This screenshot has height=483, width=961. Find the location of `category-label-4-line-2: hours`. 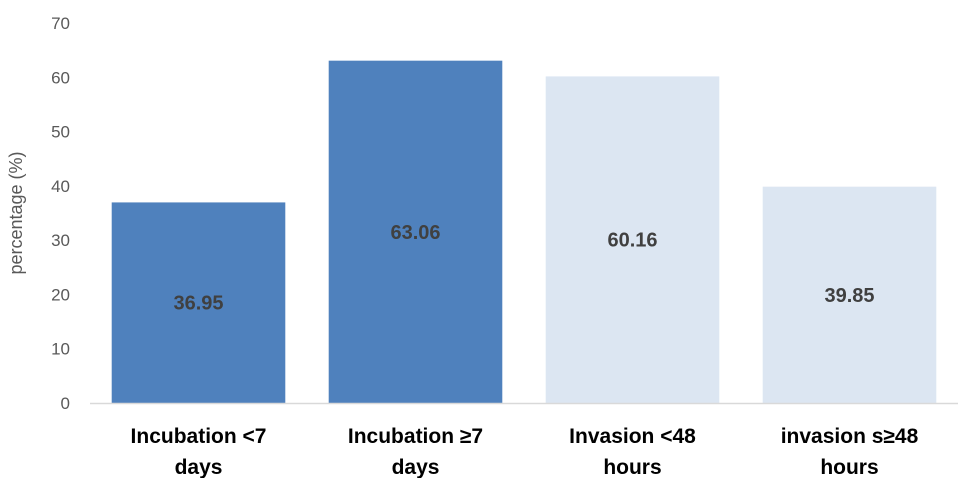

category-label-4-line-2: hours is located at coordinates (849, 467).